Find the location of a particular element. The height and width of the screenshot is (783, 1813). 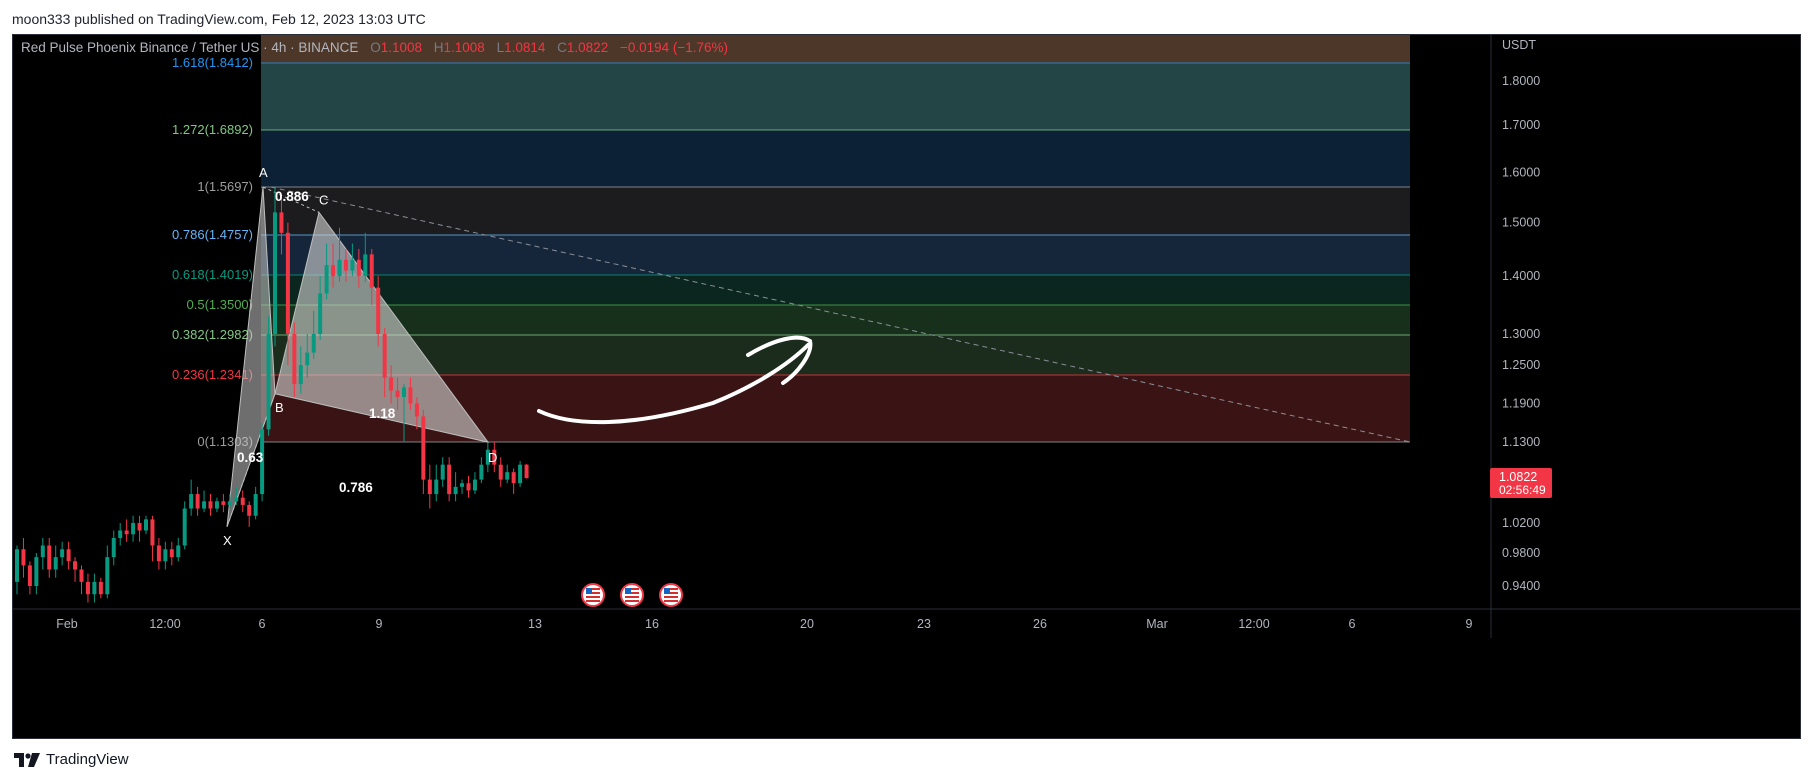

price-tick-label: 1.8000 is located at coordinates (1521, 81).